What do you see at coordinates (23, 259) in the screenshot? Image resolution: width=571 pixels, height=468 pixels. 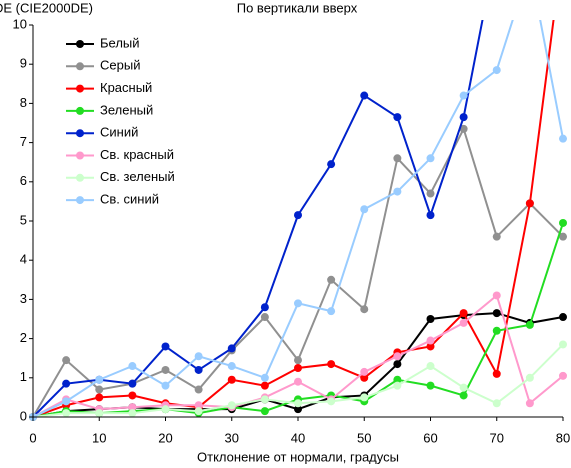 I see `y-tick-label: 4` at bounding box center [23, 259].